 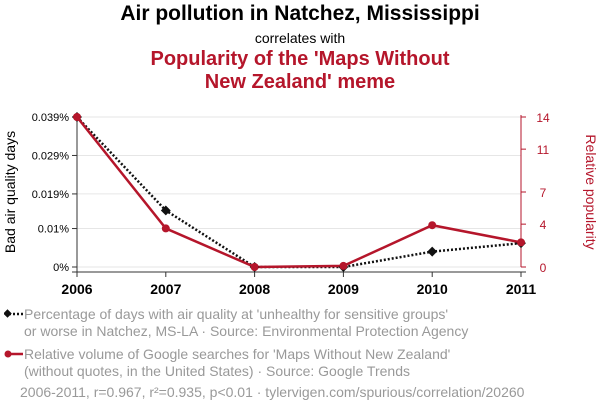 What do you see at coordinates (13, 313) in the screenshot?
I see `legend-swatch-dotted-diamond` at bounding box center [13, 313].